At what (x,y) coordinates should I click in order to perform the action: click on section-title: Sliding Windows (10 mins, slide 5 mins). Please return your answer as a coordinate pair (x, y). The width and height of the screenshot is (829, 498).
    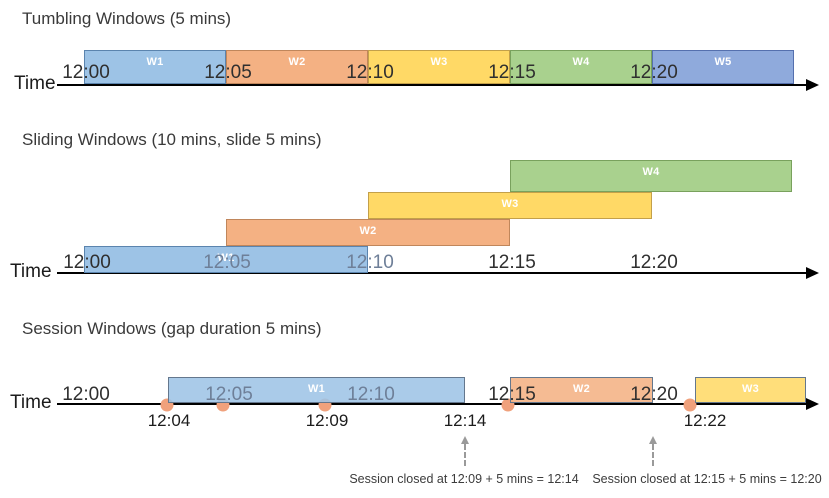
    Looking at the image, I should click on (172, 139).